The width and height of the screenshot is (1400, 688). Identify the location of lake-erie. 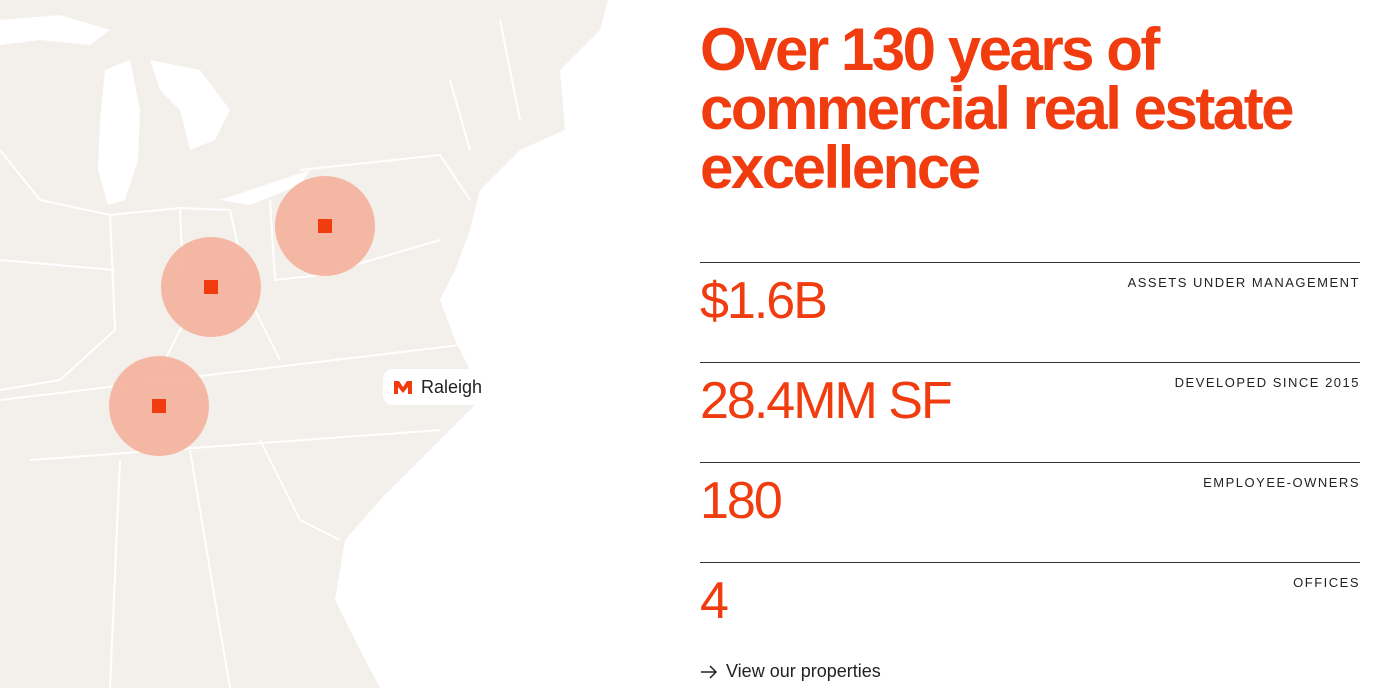
(265, 187).